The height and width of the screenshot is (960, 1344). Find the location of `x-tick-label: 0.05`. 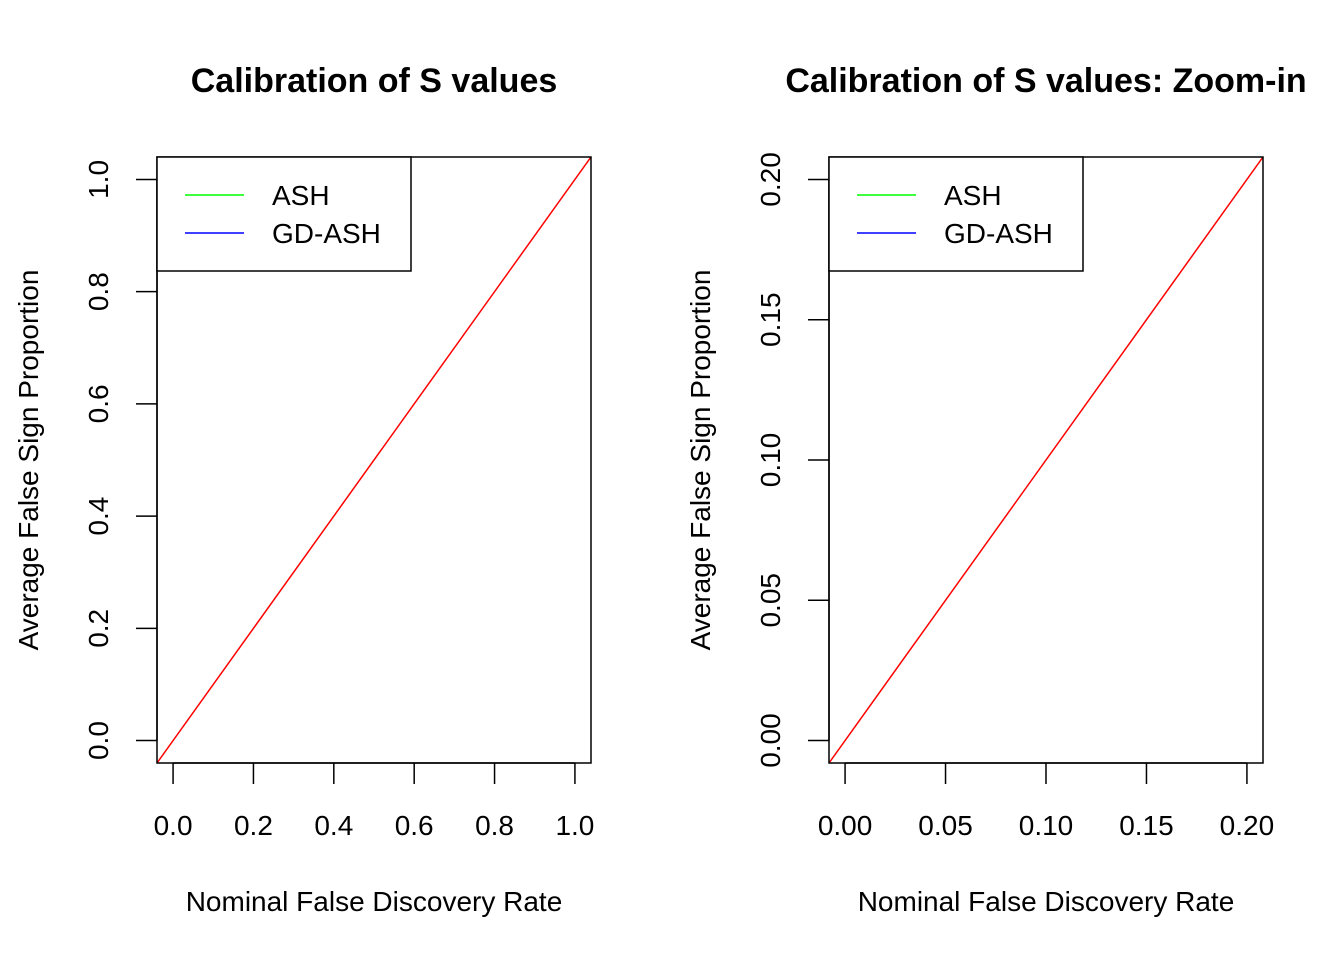

x-tick-label: 0.05 is located at coordinates (945, 825).